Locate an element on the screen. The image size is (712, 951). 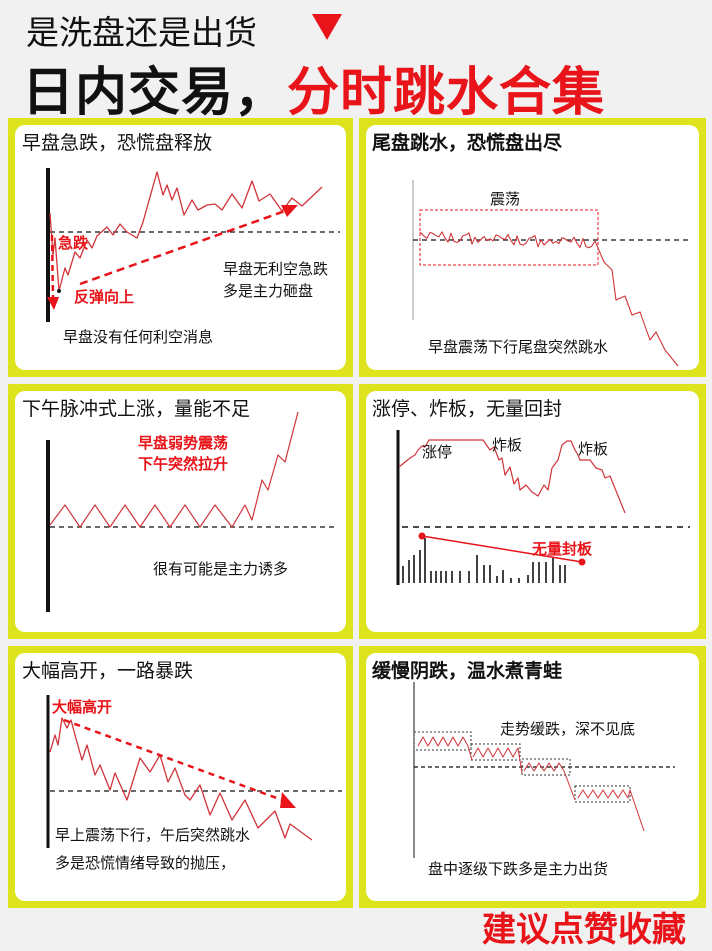
title-black: 日内交易， is located at coordinates (155, 93).